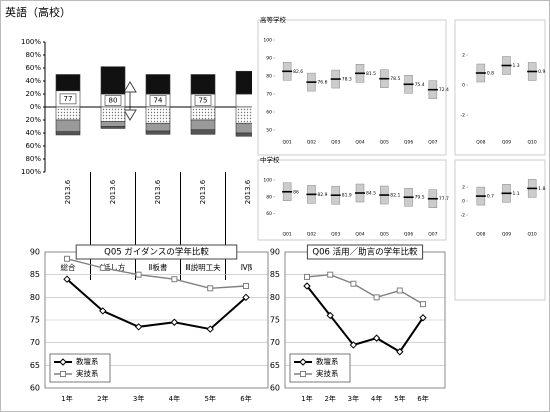  I want to click on y-tick-label: 40%, so click(33, 133).